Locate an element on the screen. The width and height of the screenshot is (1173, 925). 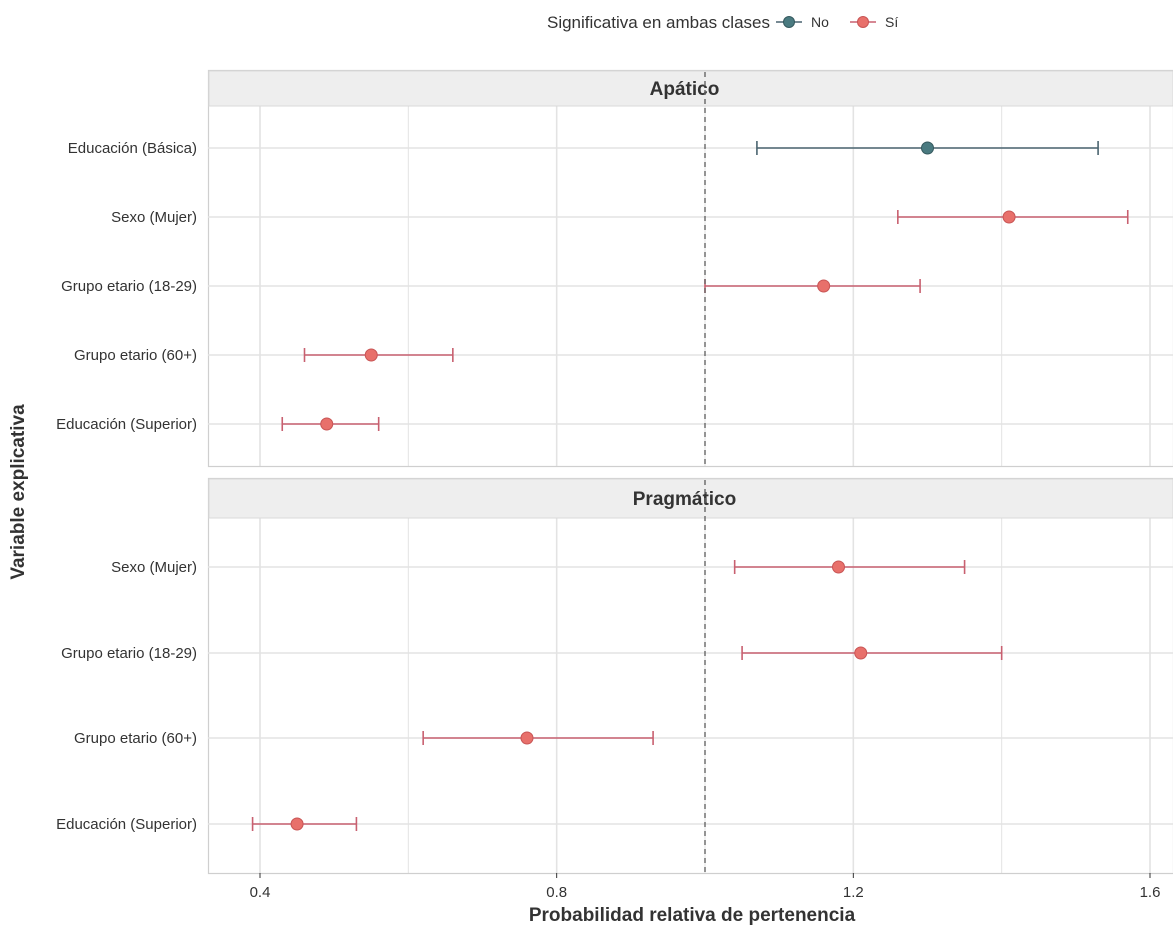
legend-key-si is located at coordinates (863, 22).